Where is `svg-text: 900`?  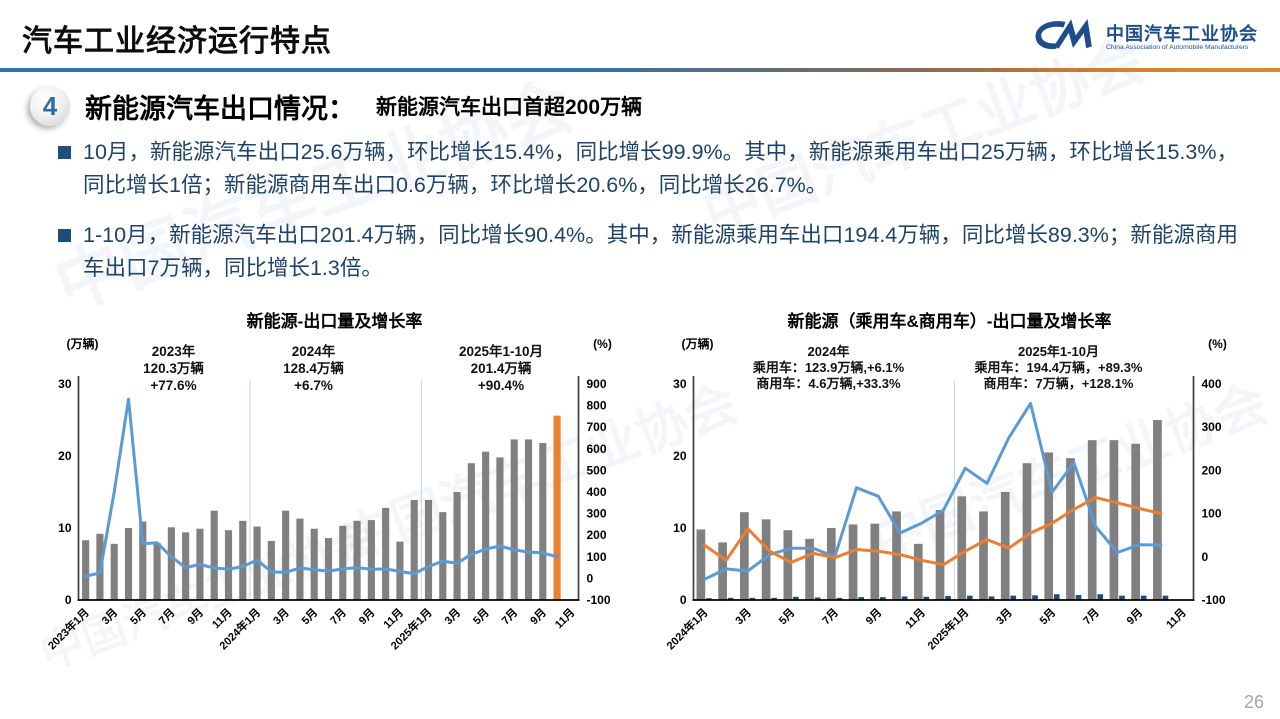 svg-text: 900 is located at coordinates (597, 384).